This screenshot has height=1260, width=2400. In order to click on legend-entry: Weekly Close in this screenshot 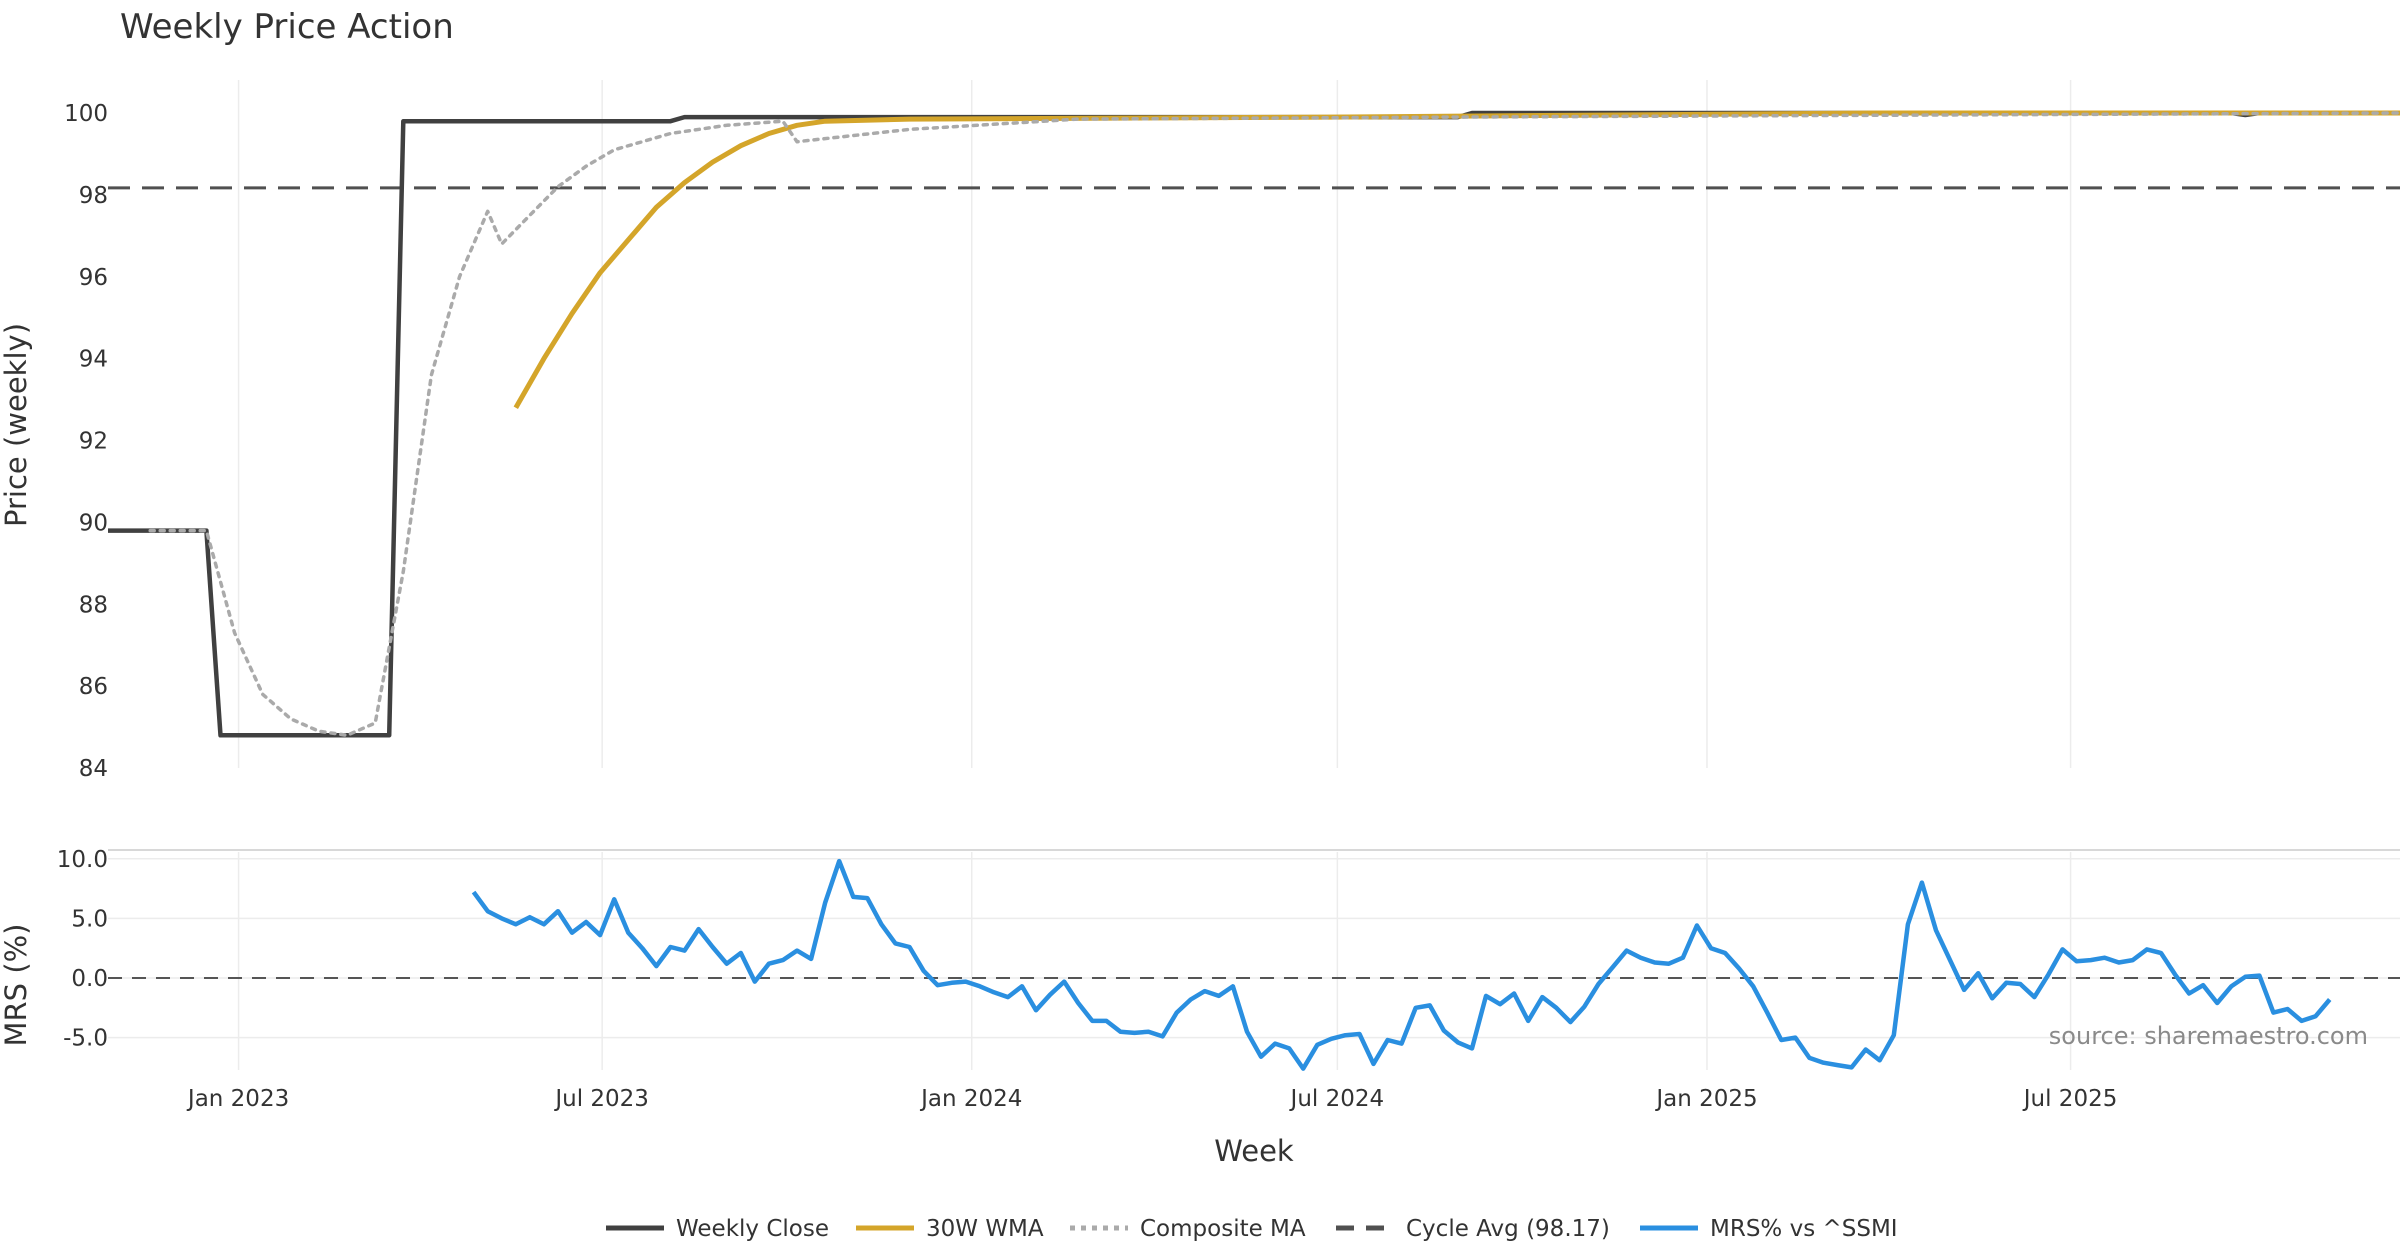, I will do `click(717, 1229)`.